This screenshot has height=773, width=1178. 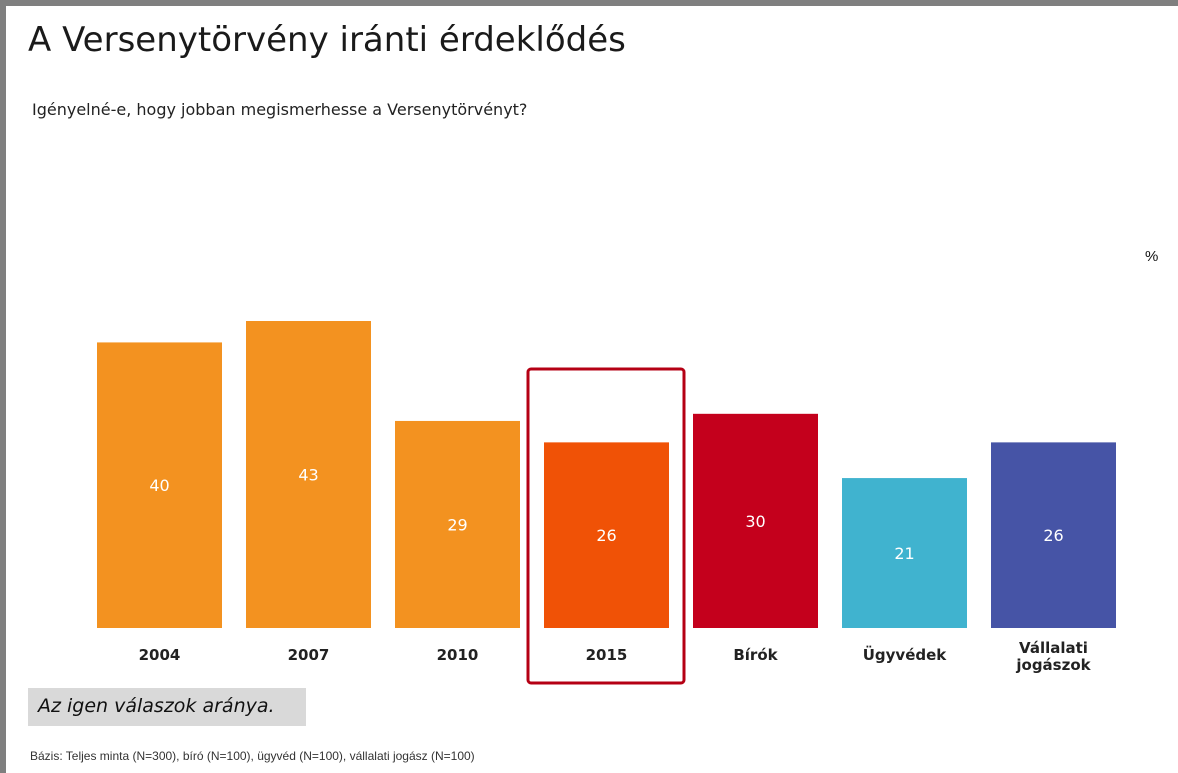 What do you see at coordinates (327, 40) in the screenshot?
I see `chart-title: A Versenytörvény iránti érdeklődés` at bounding box center [327, 40].